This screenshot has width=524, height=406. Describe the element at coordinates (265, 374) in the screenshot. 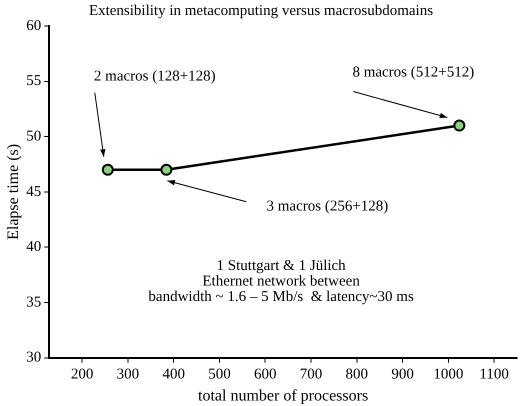

I see `x-tick-label: 600` at that location.